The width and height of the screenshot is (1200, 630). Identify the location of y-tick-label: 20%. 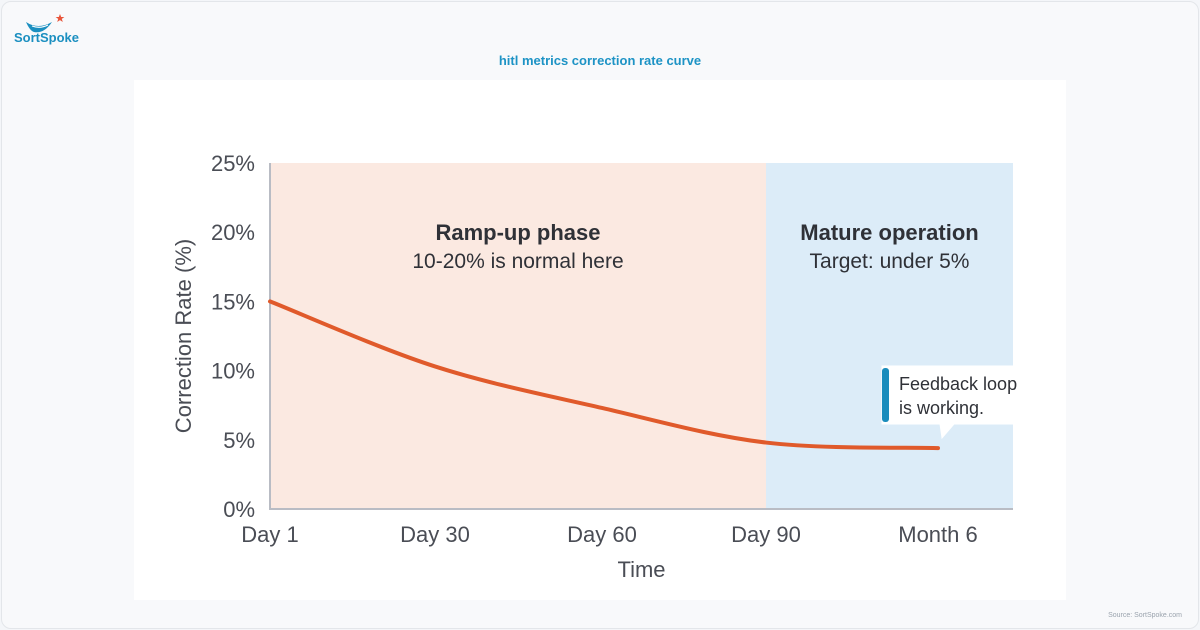
(233, 232).